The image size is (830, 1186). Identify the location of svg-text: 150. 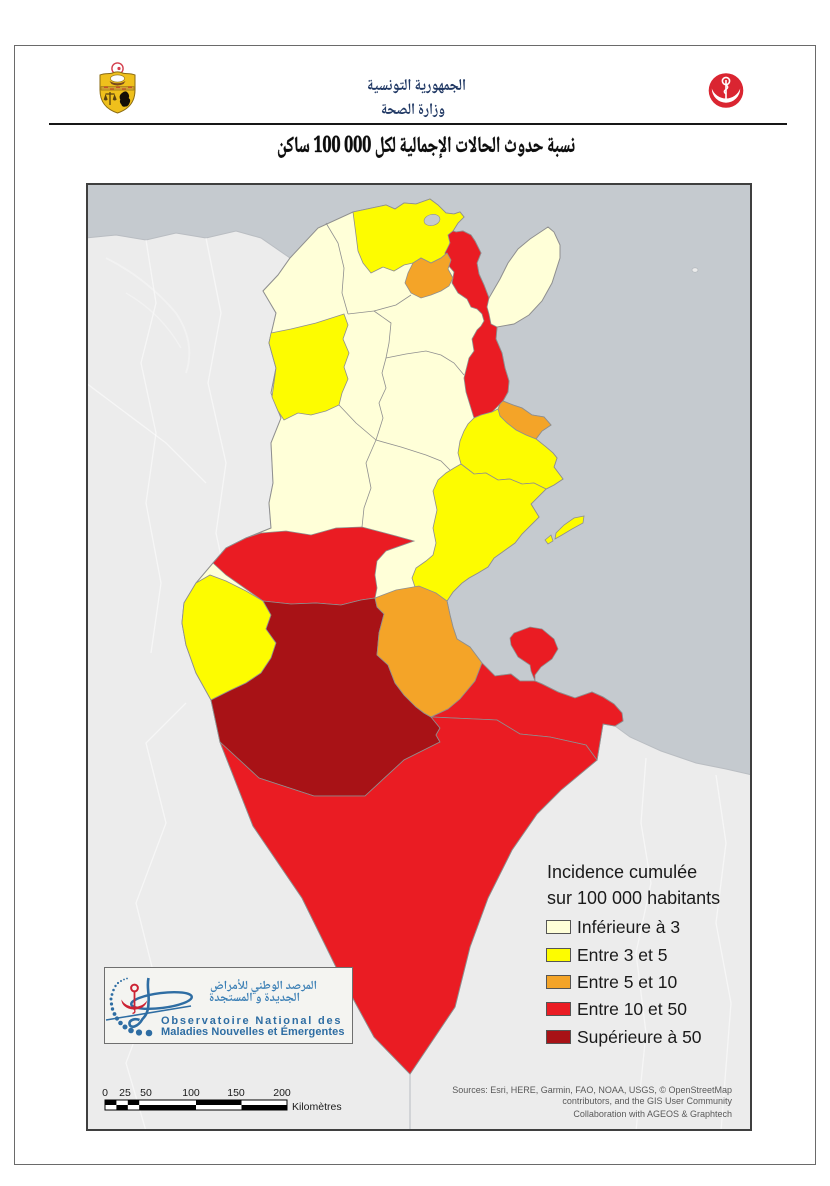
(236, 1093).